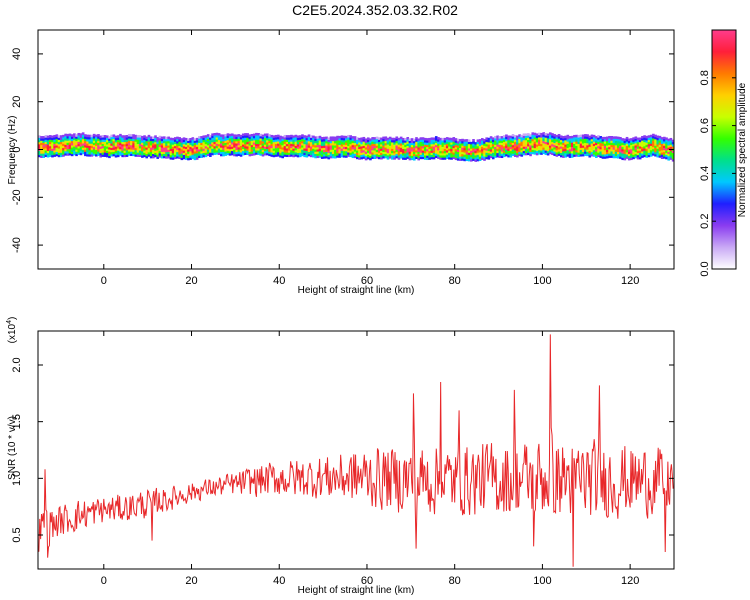 This screenshot has height=600, width=750. What do you see at coordinates (455, 281) in the screenshot?
I see `heatmap-xtick-label: 80` at bounding box center [455, 281].